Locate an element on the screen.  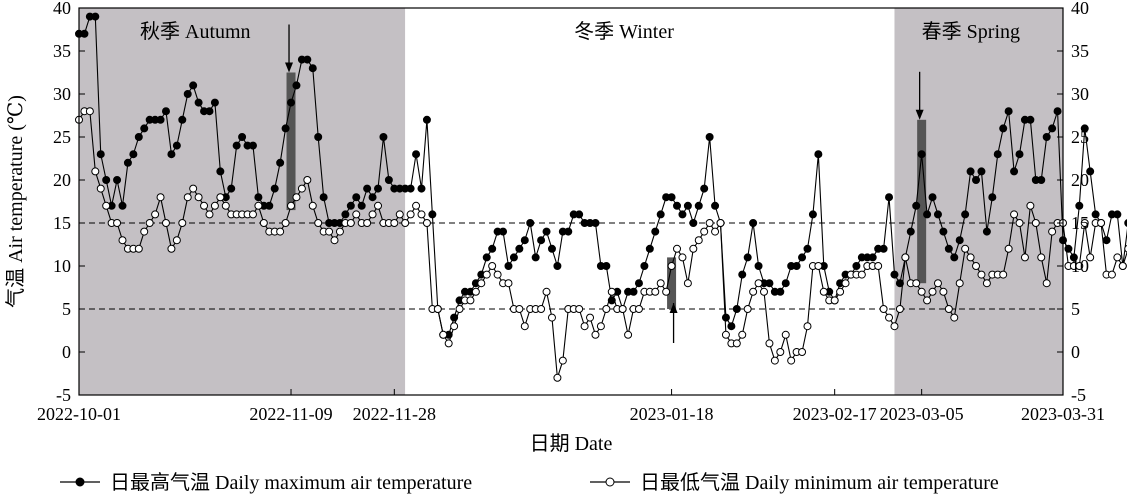
y-tick-label-left-5: 5 is located at coordinates (66, 309).